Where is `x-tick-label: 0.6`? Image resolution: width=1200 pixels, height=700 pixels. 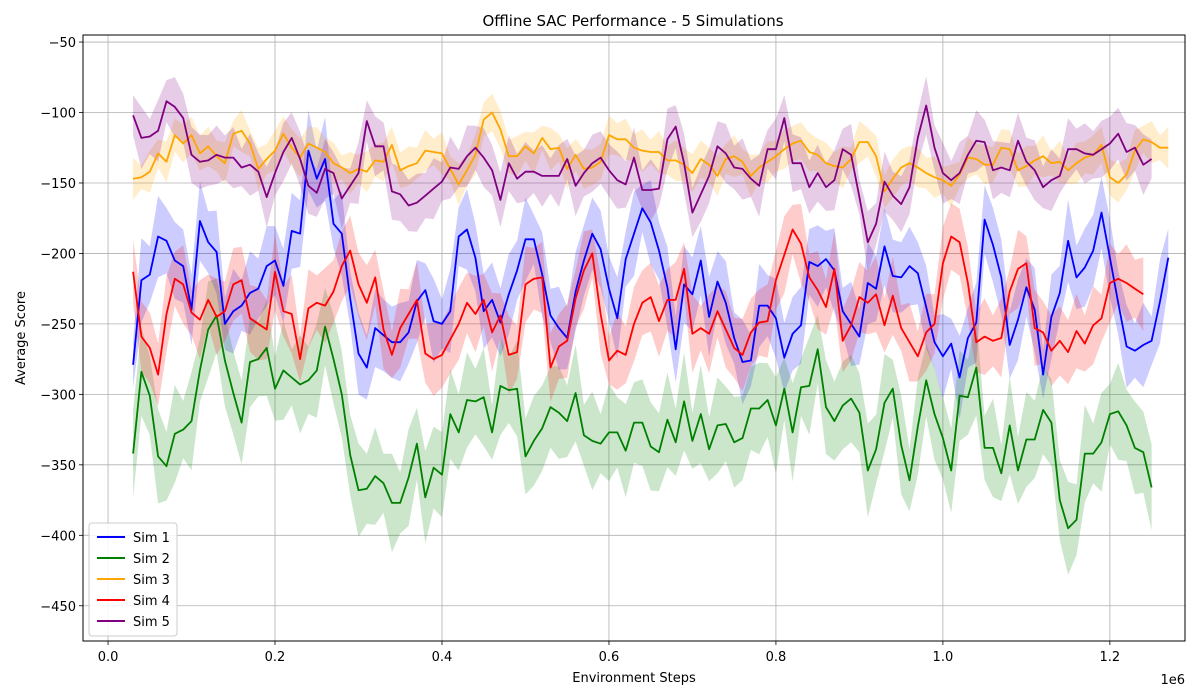
x-tick-label: 0.6 is located at coordinates (609, 657).